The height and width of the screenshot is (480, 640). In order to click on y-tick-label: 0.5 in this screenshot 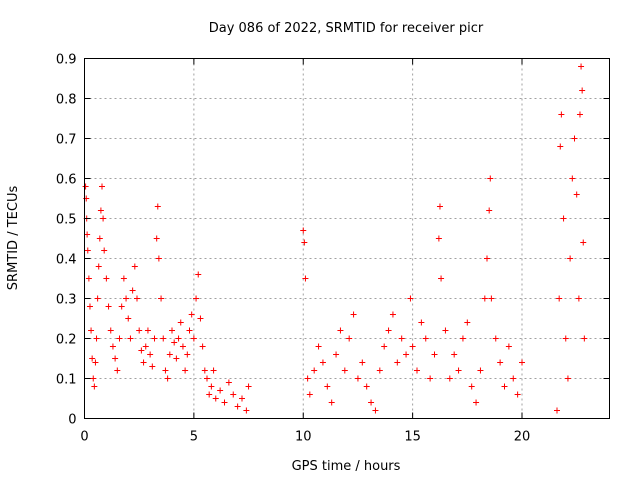, I will do `click(66, 220)`.